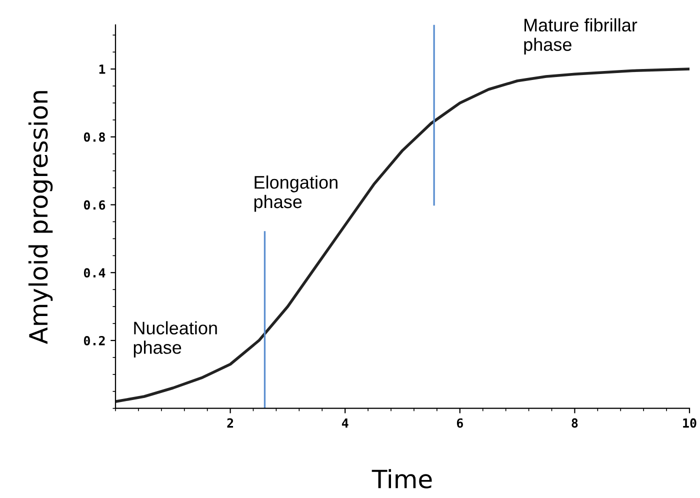 The width and height of the screenshot is (700, 498). Describe the element at coordinates (175, 339) in the screenshot. I see `annotation: Nucleation phase` at that location.